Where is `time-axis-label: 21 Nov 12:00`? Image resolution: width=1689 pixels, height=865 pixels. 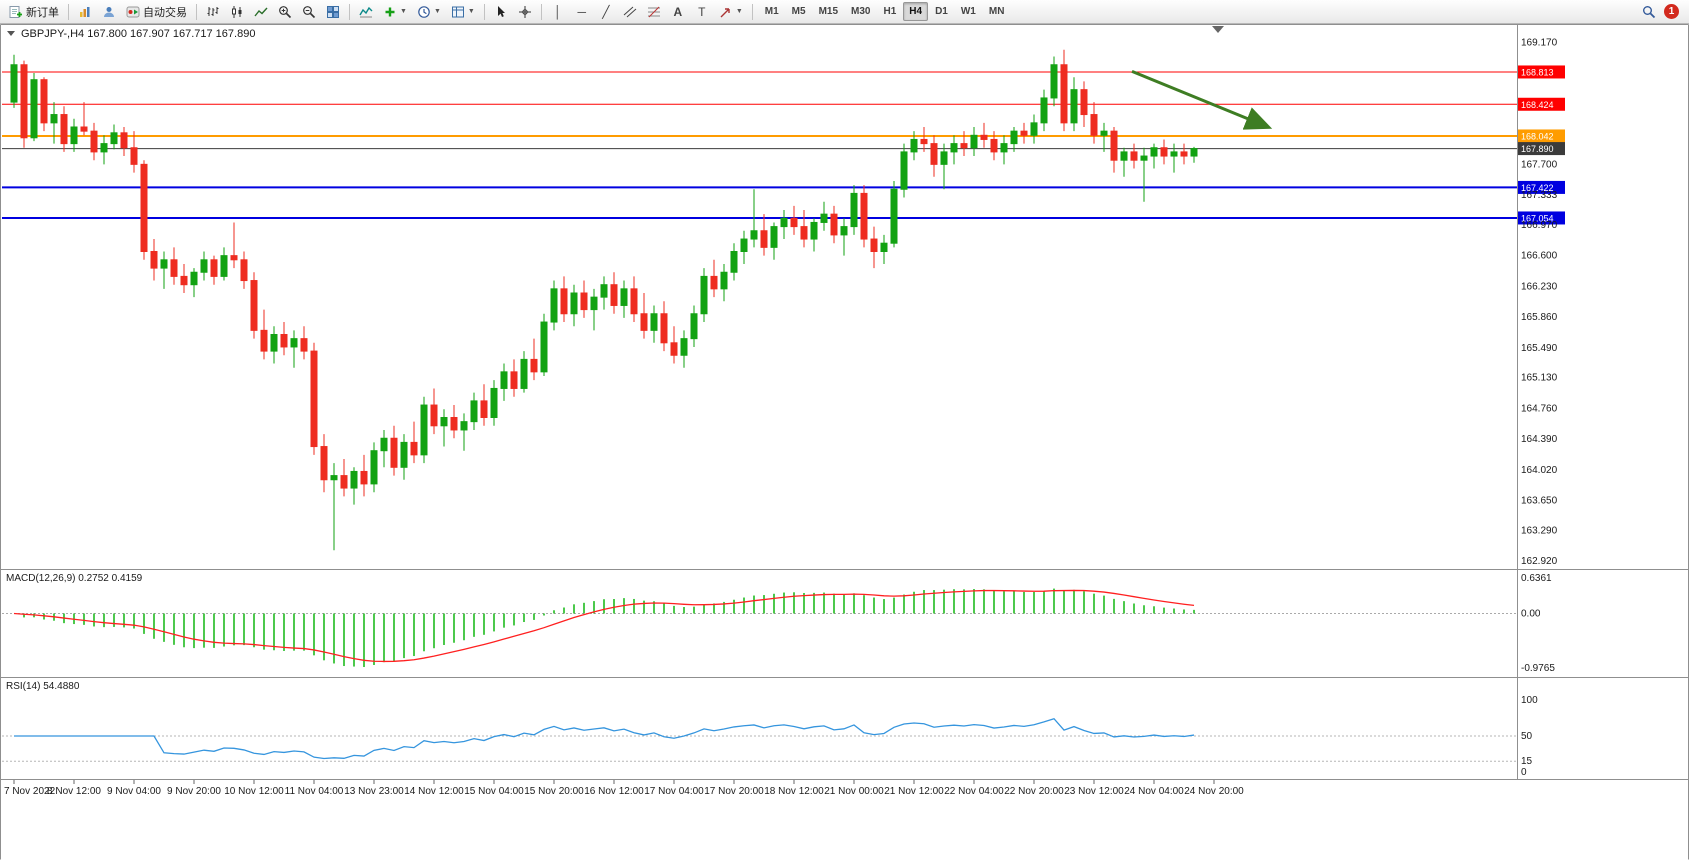 time-axis-label: 21 Nov 12:00 is located at coordinates (914, 791).